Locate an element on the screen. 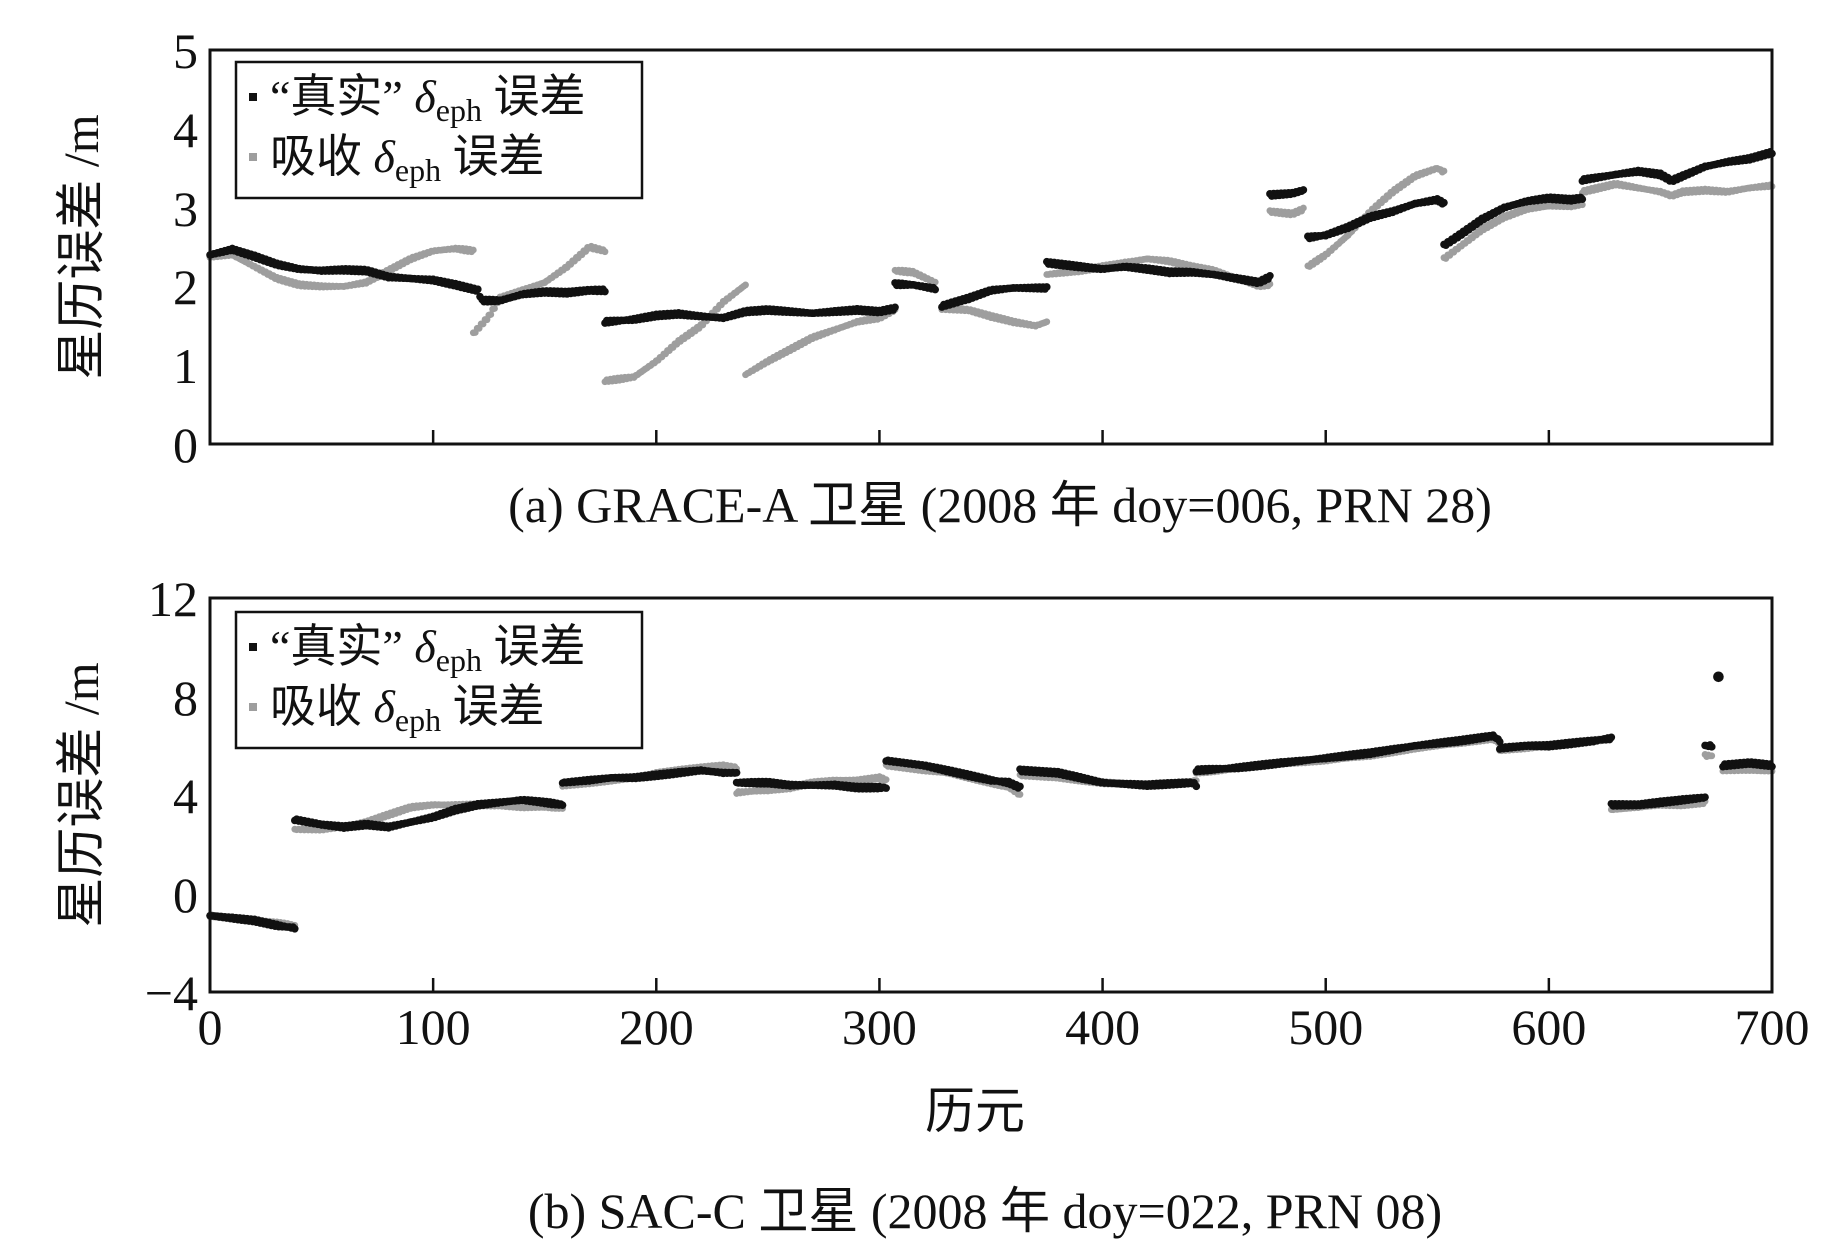 This screenshot has height=1252, width=1843. panel-a-caption: (a) GRACE-A 卫星 (2008 年 doy=006, PRN 28) is located at coordinates (1000, 505).